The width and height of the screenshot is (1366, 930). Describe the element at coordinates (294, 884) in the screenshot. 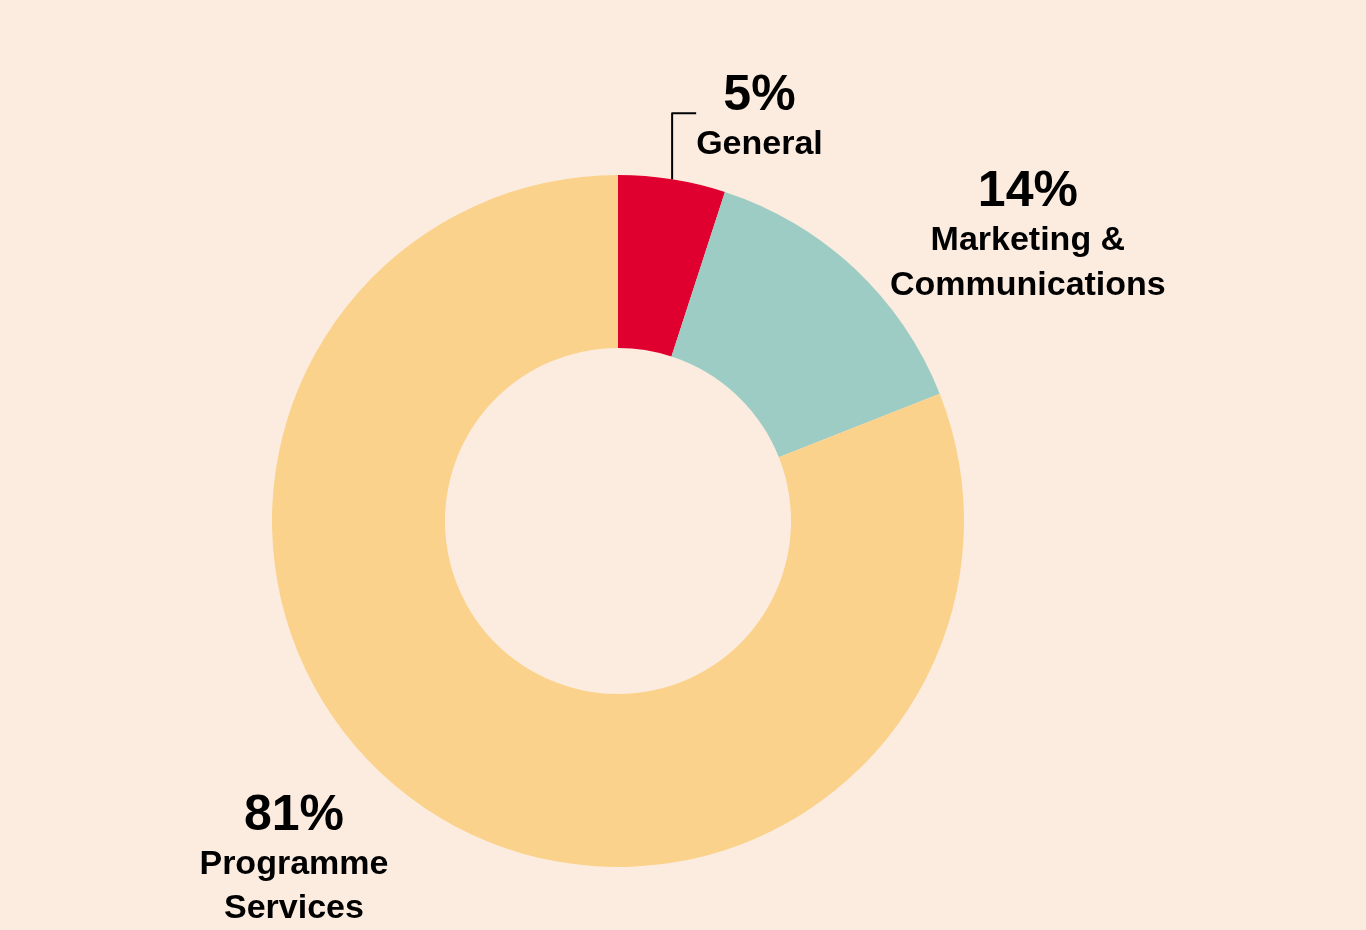

I see `slice-label: Programme Services` at that location.